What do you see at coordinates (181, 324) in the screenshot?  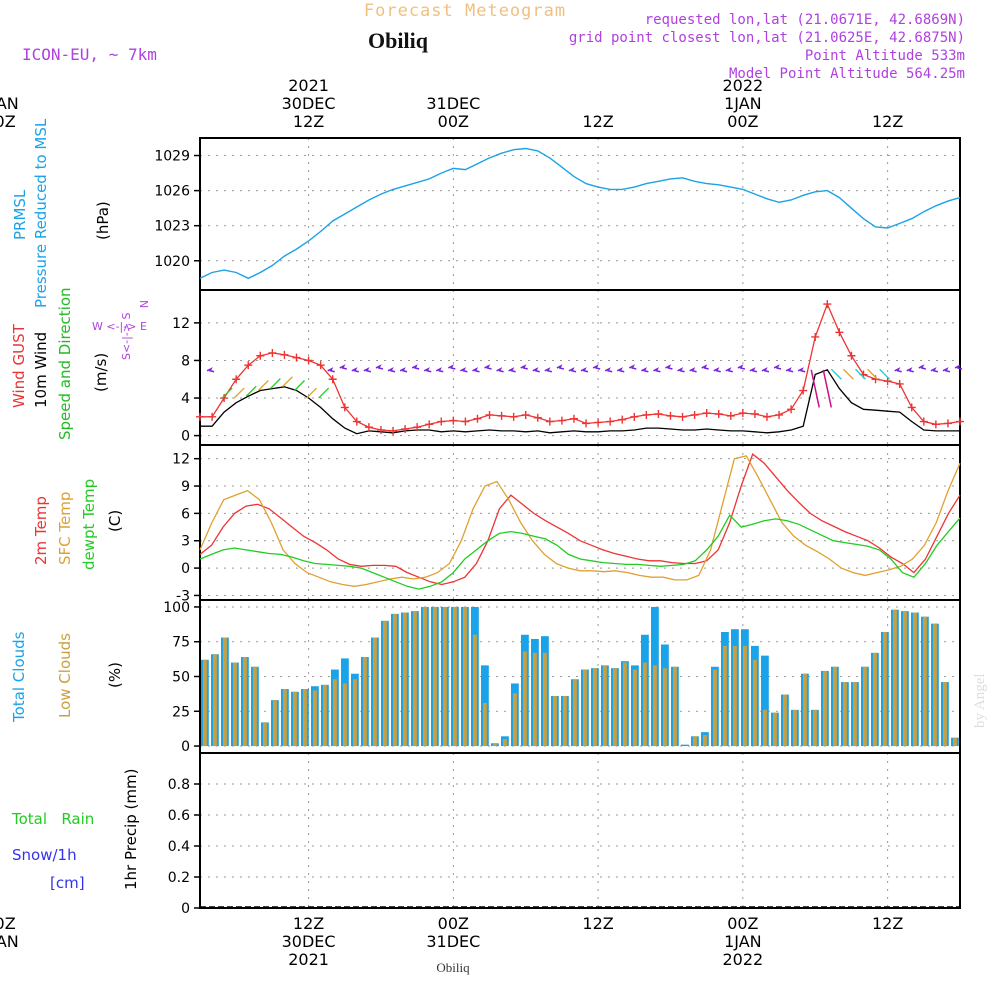 I see `y-tick-label: 12` at bounding box center [181, 324].